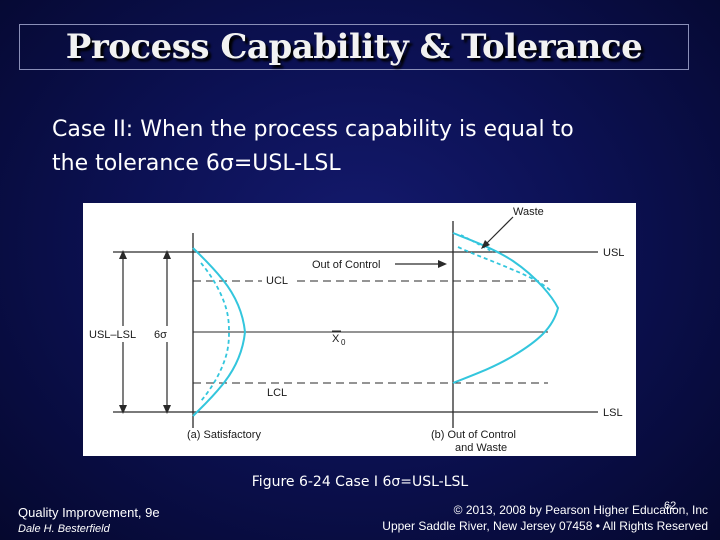  I want to click on panel-b-label-2: and Waste, so click(481, 448).